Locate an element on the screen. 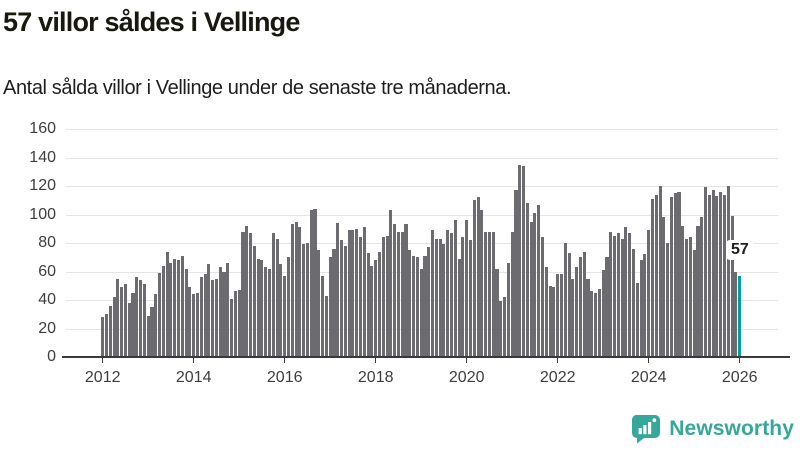  y-tick-label: 0 is located at coordinates (51, 356).